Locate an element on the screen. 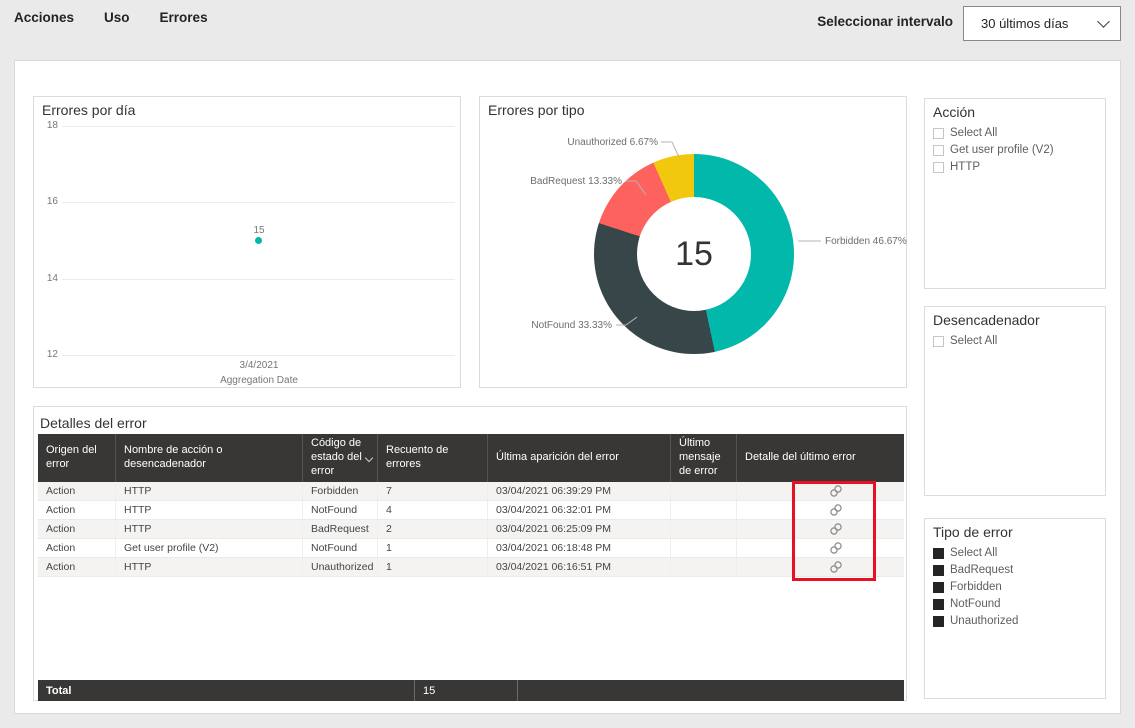  filter-list: Select All is located at coordinates (965, 341).